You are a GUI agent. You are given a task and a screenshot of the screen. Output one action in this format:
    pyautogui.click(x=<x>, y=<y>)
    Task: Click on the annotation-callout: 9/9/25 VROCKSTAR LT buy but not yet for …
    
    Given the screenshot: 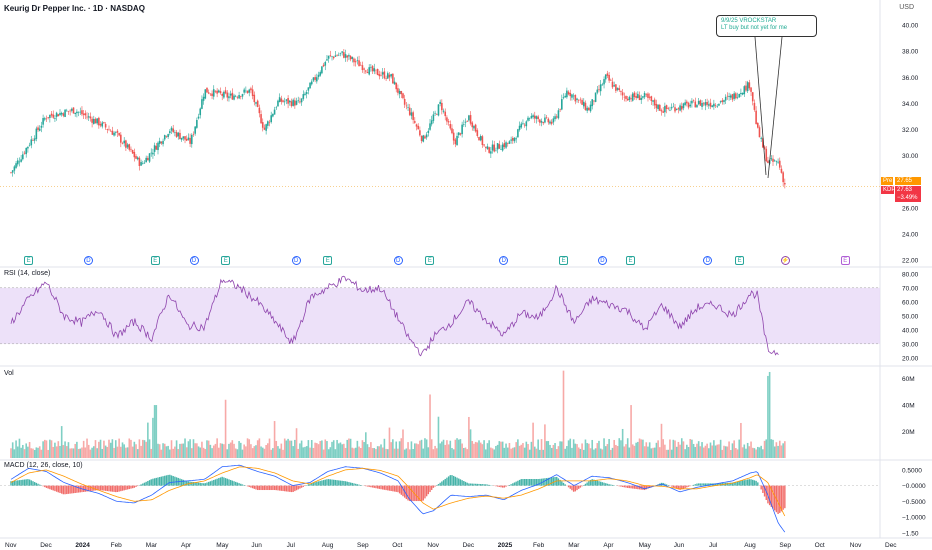 What is the action you would take?
    pyautogui.click(x=766, y=26)
    